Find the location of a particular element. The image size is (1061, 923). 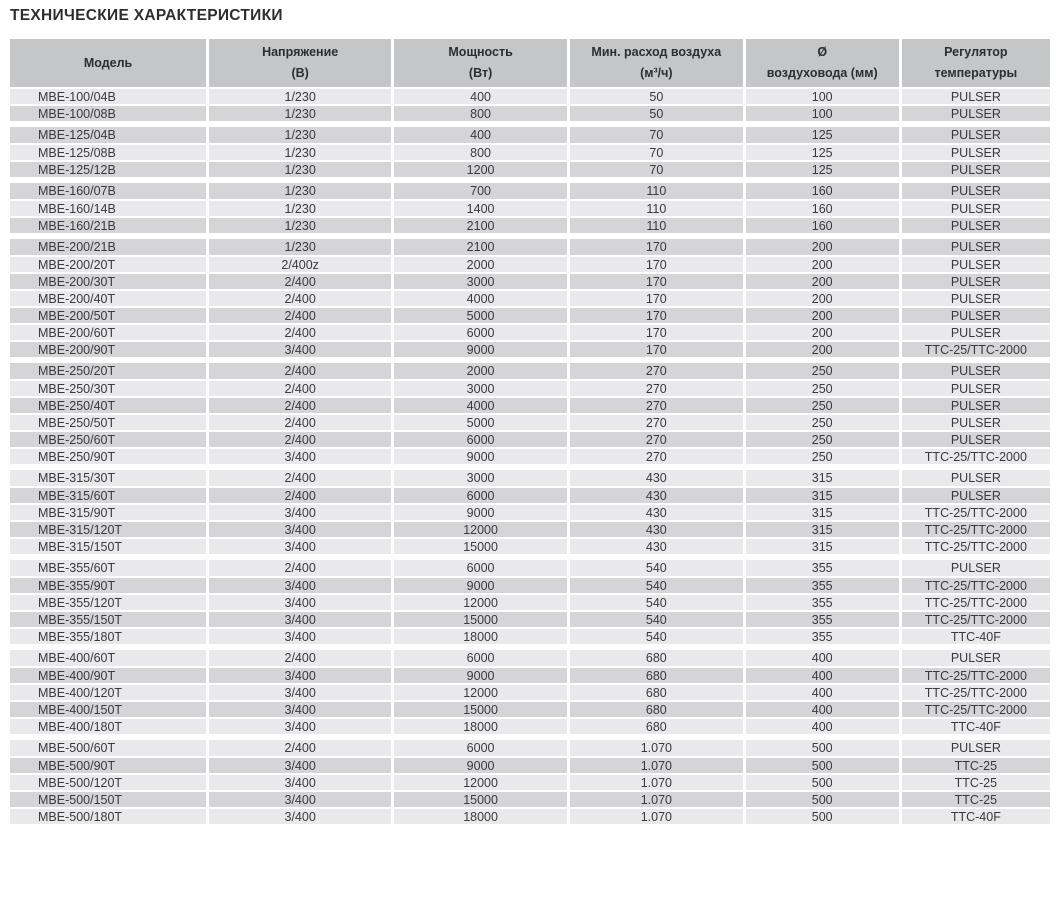

table-row: MBE-160/21B 1/230 2100 110 160 PULSER is located at coordinates (530, 226).